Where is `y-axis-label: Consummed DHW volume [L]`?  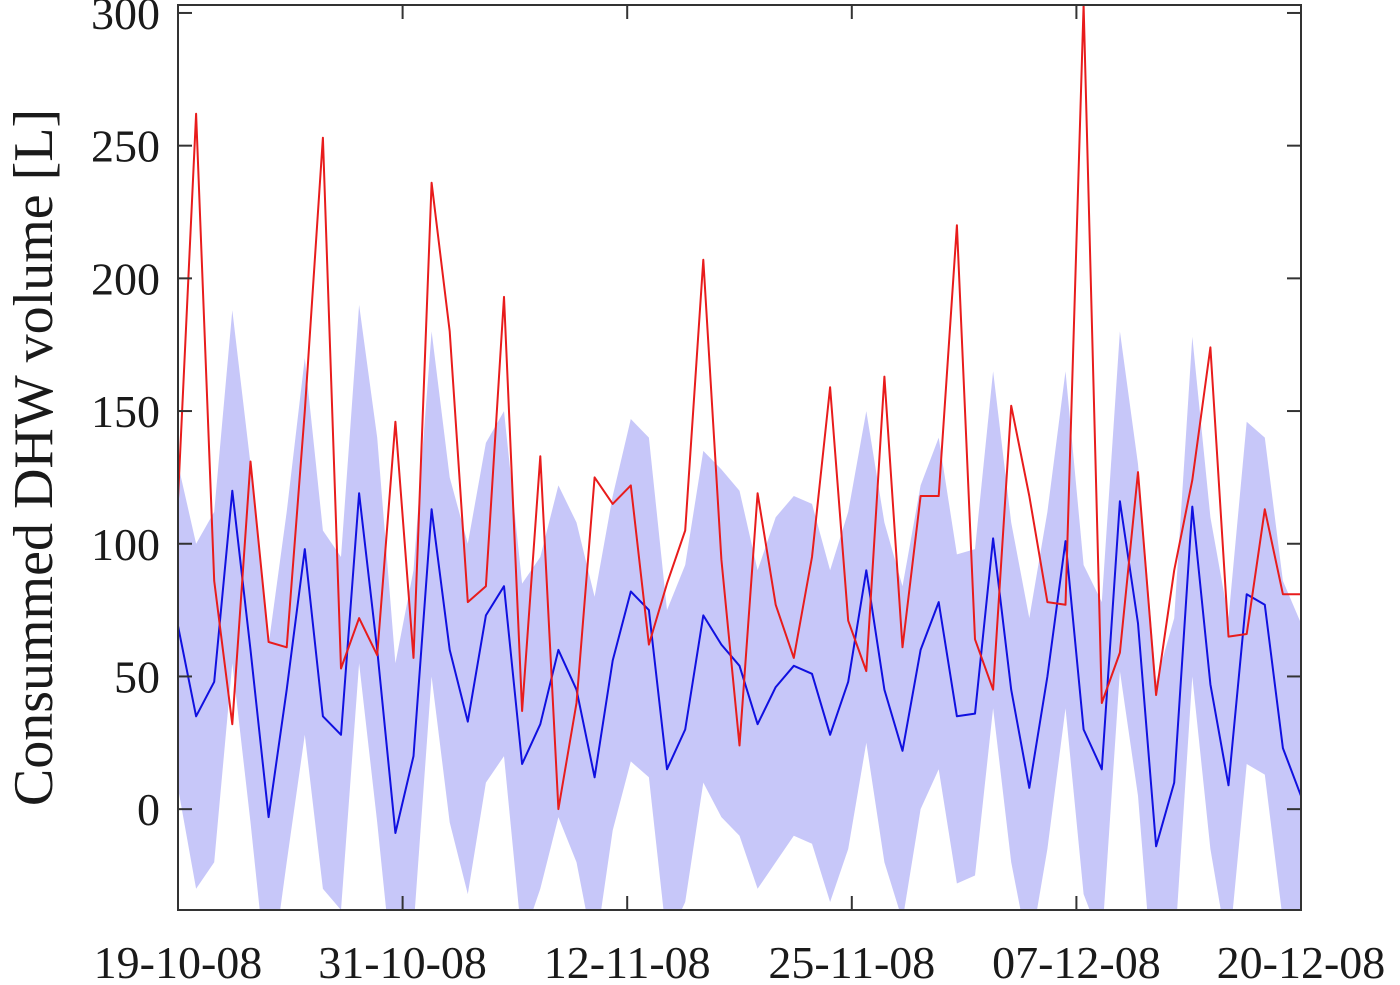 y-axis-label: Consummed DHW volume [L] is located at coordinates (34, 457).